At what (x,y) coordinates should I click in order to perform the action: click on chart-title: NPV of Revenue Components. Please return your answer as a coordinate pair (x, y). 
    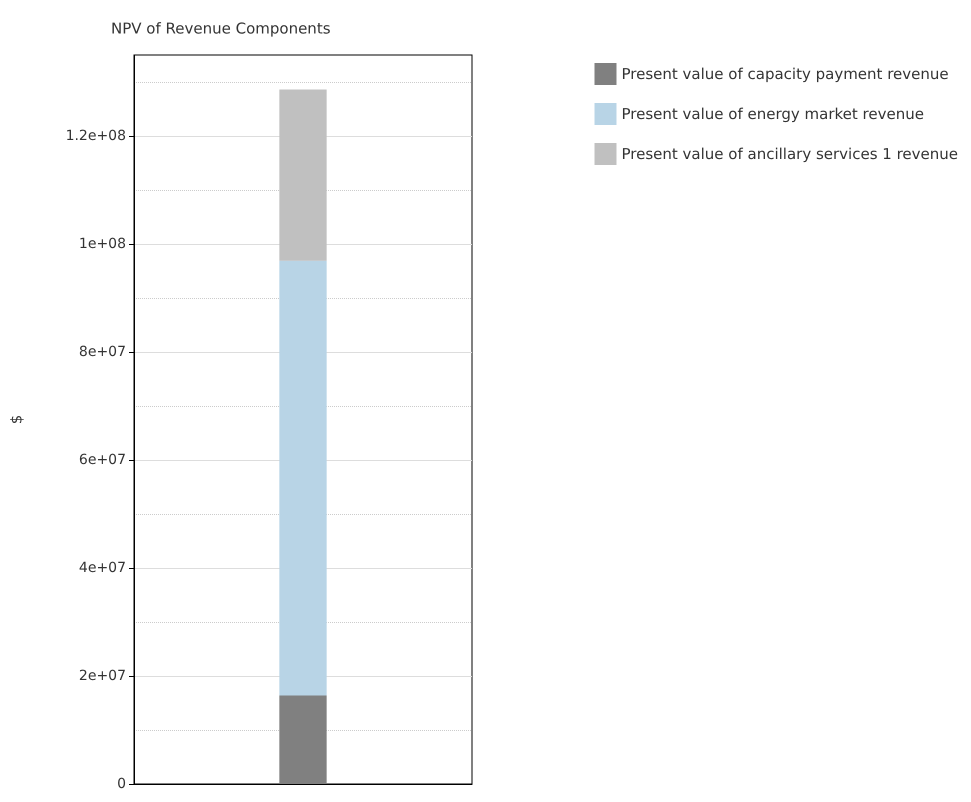
    Looking at the image, I should click on (221, 29).